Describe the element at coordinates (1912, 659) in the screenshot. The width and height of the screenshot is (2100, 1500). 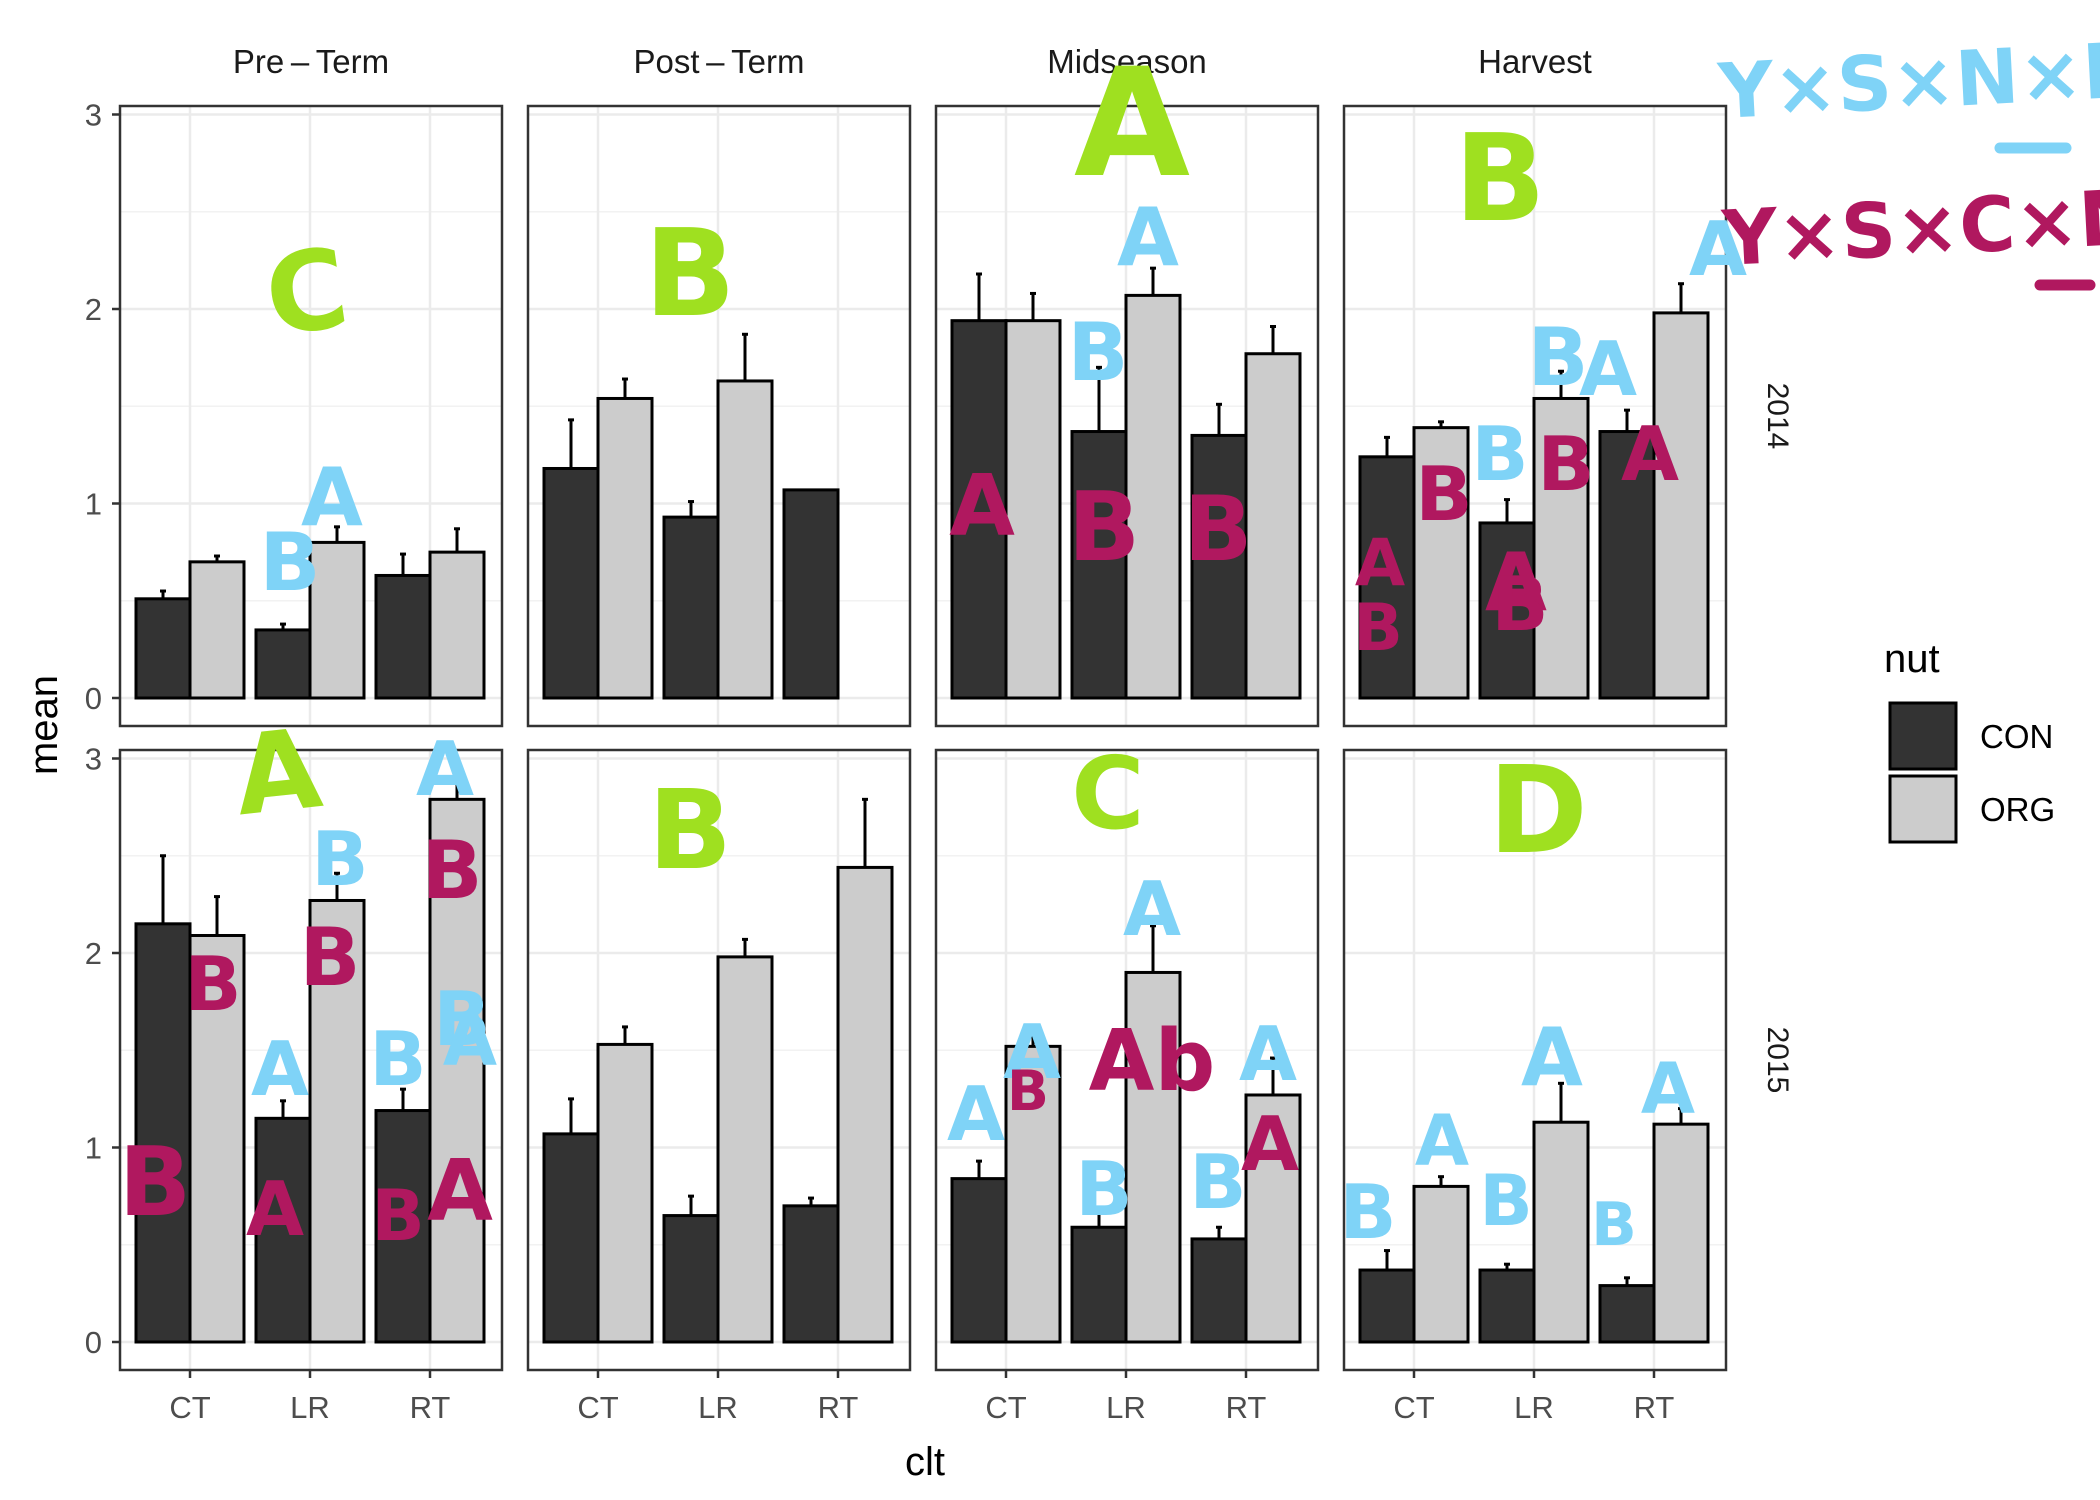
I see `legend-title: nut` at that location.